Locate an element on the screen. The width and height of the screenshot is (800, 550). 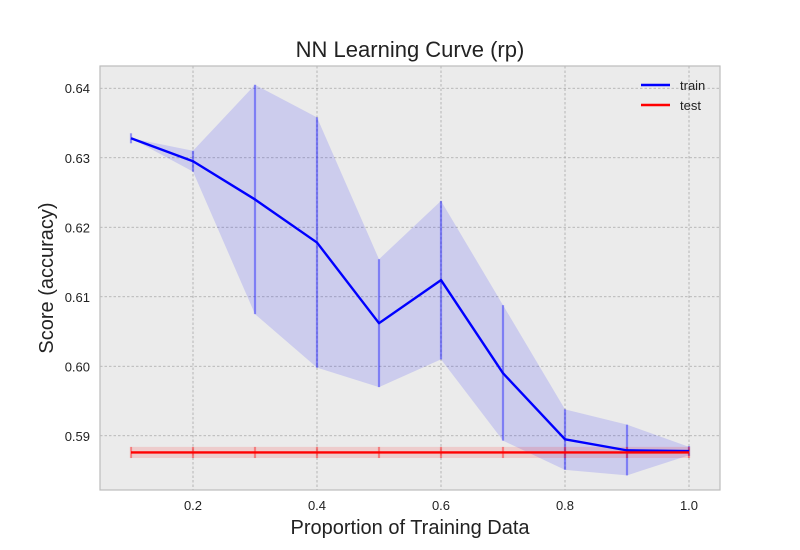
x-tick-label: 0.4 is located at coordinates (317, 505).